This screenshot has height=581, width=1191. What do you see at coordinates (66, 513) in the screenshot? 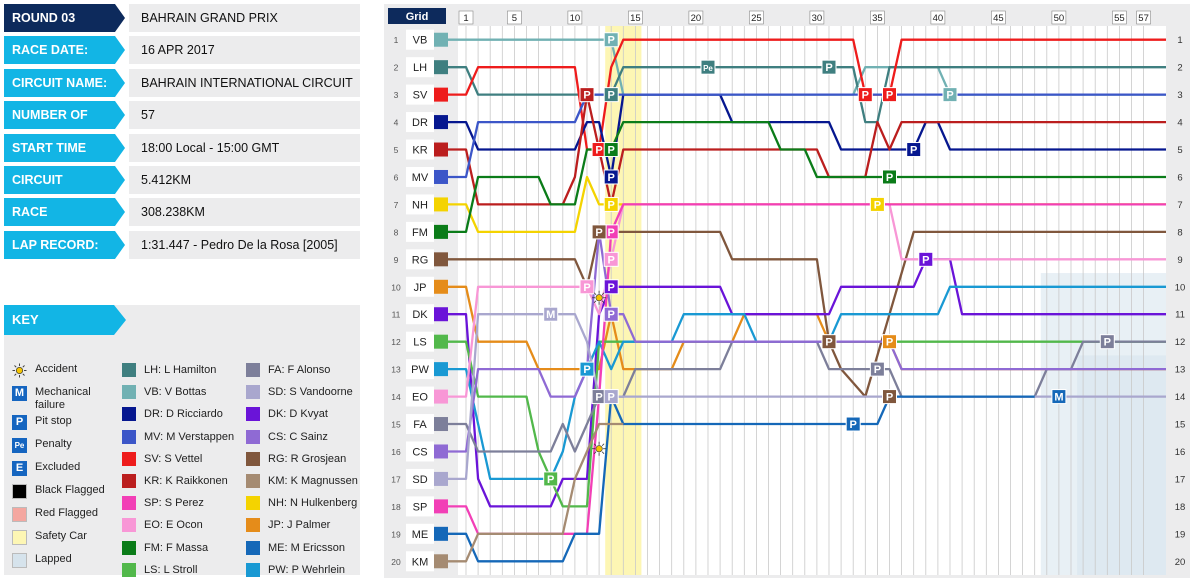
I see `key-label: Red Flagged` at bounding box center [66, 513].